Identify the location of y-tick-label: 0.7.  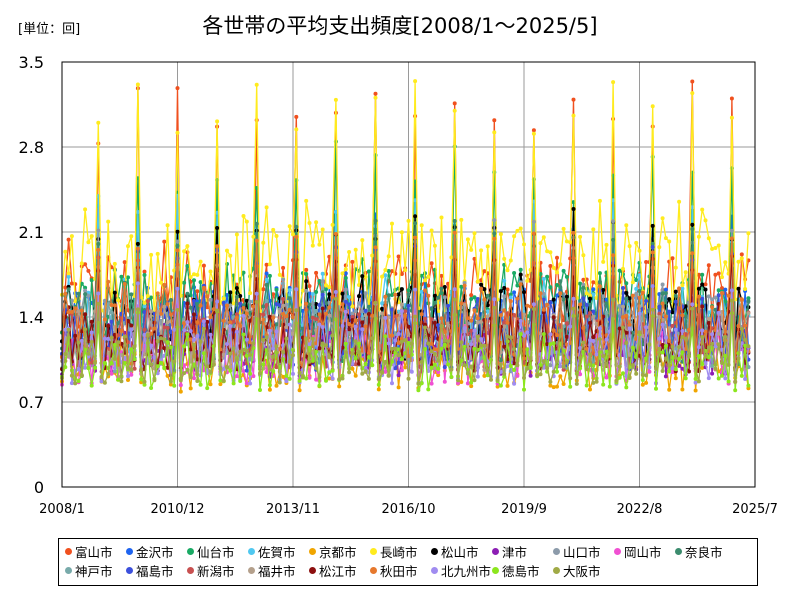
(31, 402).